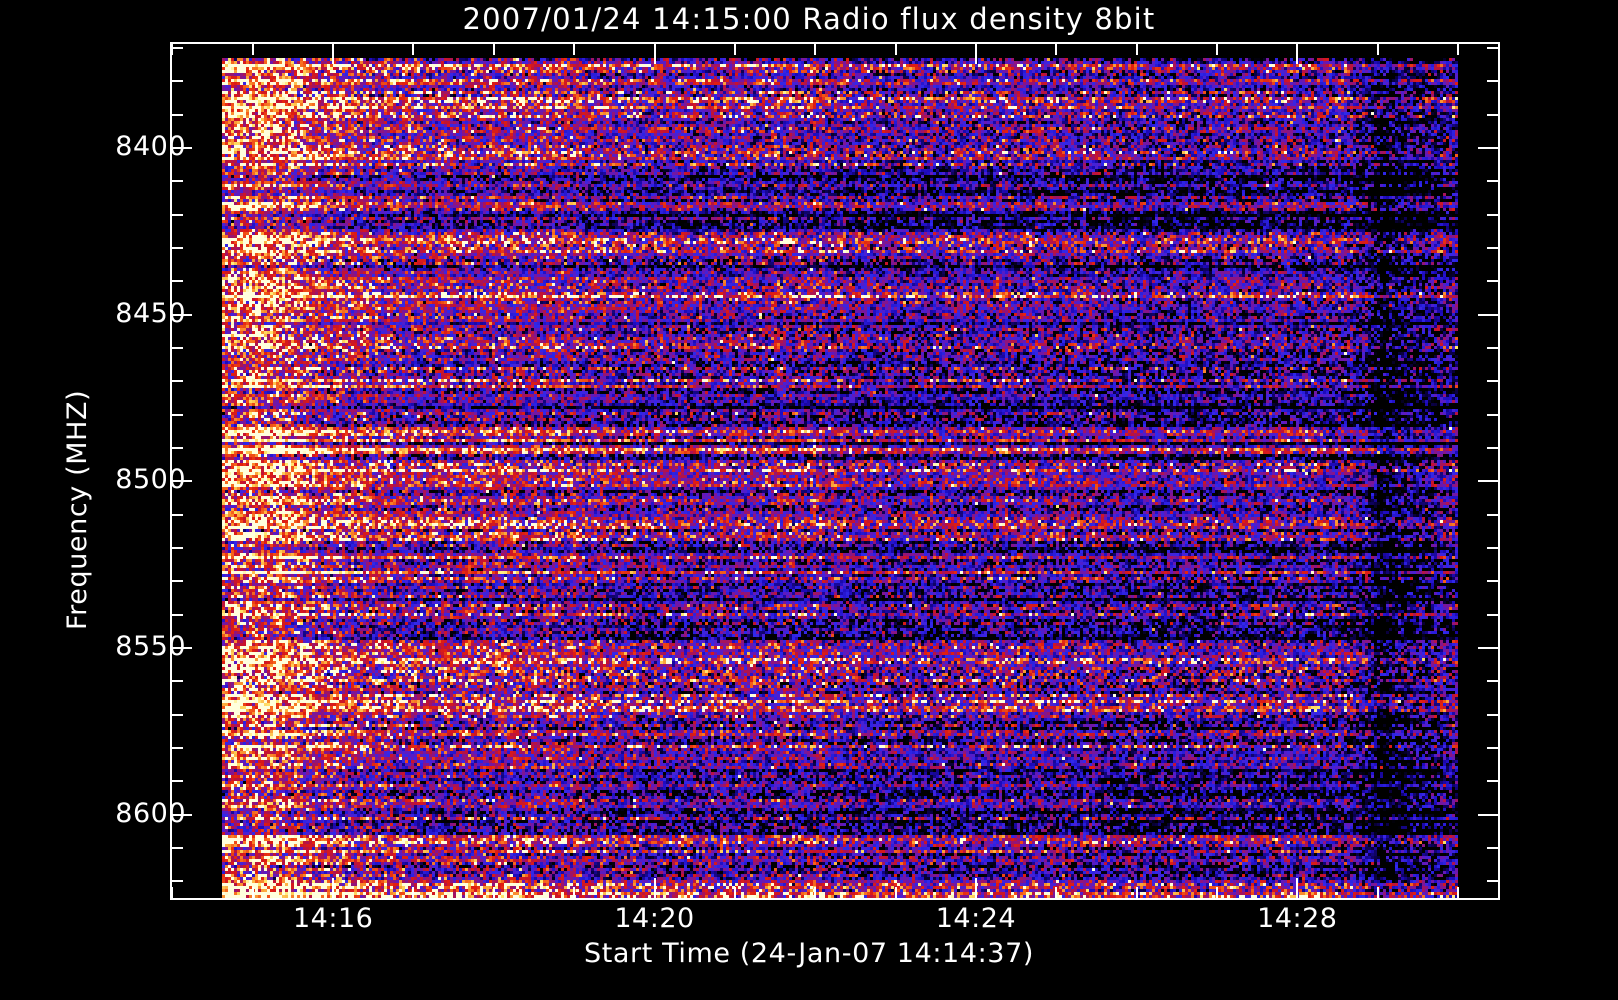 This screenshot has width=1618, height=1000. Describe the element at coordinates (976, 918) in the screenshot. I see `x-tick-label: 14:24` at that location.